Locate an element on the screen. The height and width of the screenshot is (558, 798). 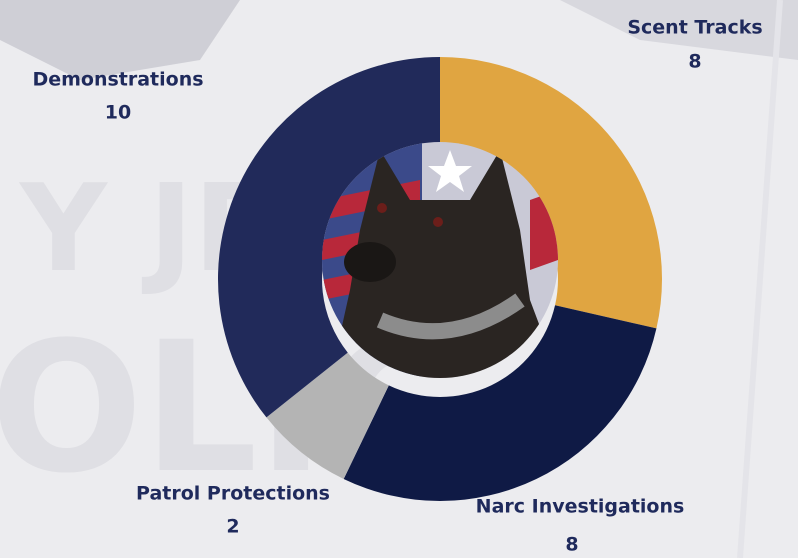
slice-label: Patrol Protections is located at coordinates (233, 494).